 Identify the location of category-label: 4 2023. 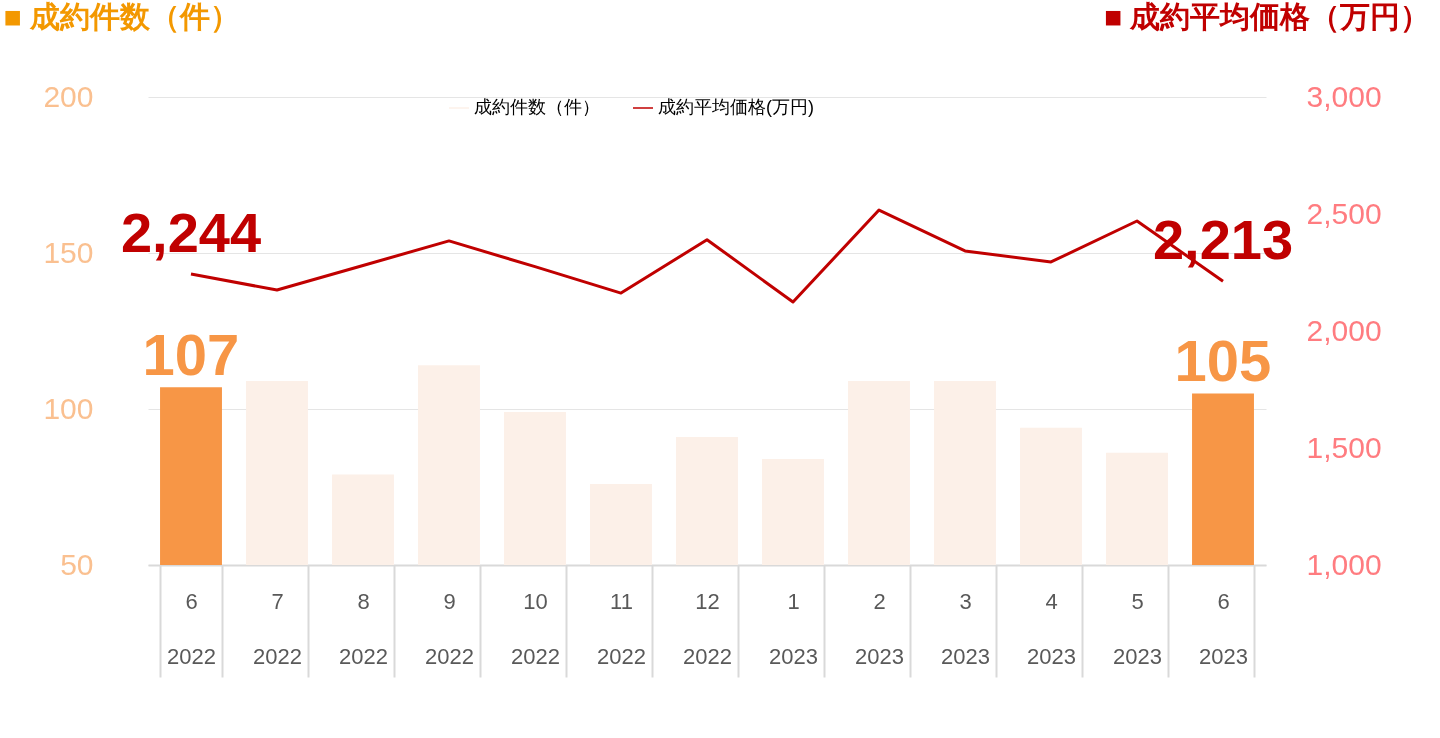
(1051, 628).